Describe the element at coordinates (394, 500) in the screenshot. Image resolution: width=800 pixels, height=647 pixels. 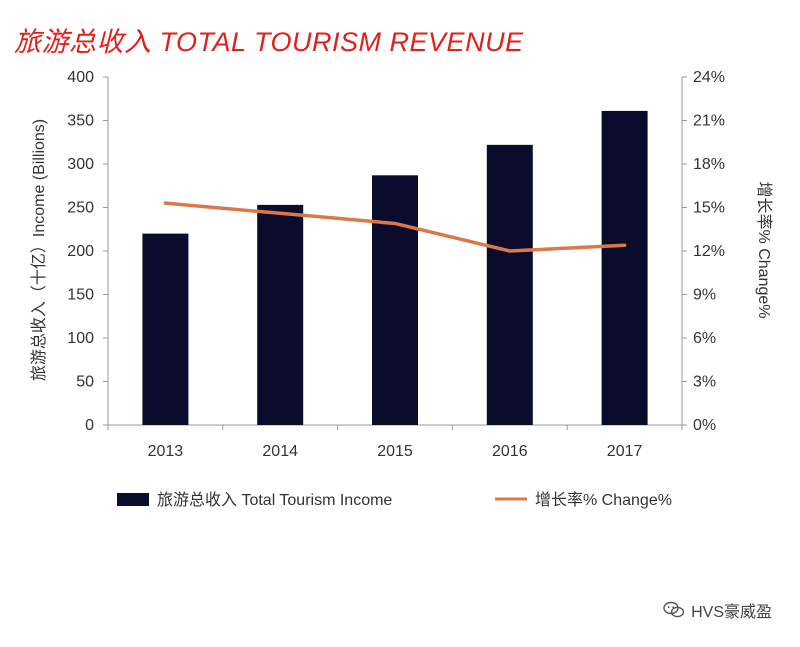
I see `legend: 旅游总收入 Total Tourism Income 增长率% Change%` at that location.